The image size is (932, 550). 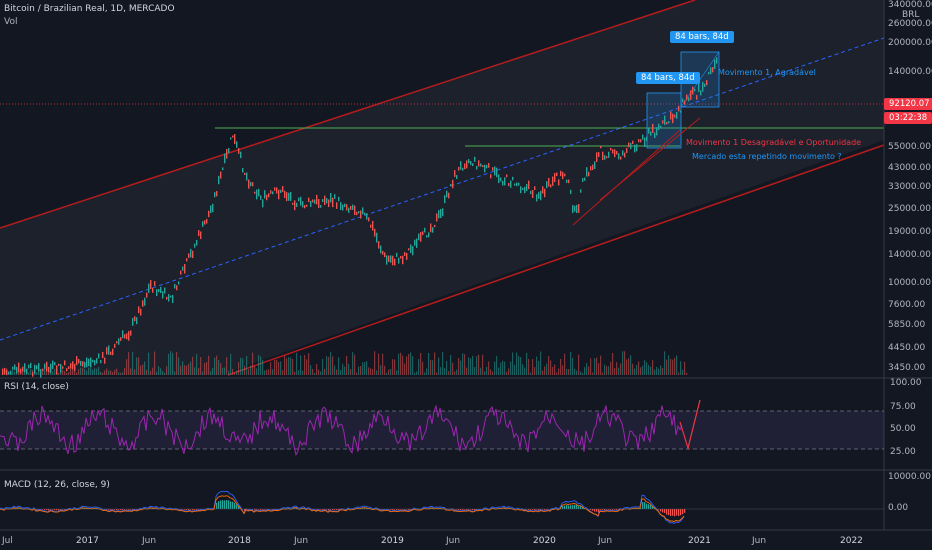 I want to click on annotation-movement-2: Movimento 1 Desagradável e Oportunidade, so click(x=774, y=142).